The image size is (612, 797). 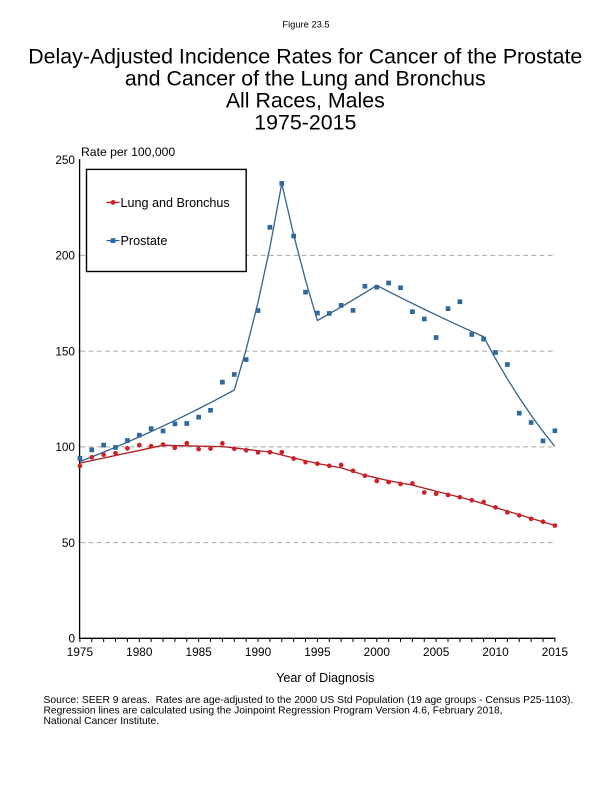 I want to click on svg-text: 1975, so click(x=80, y=652).